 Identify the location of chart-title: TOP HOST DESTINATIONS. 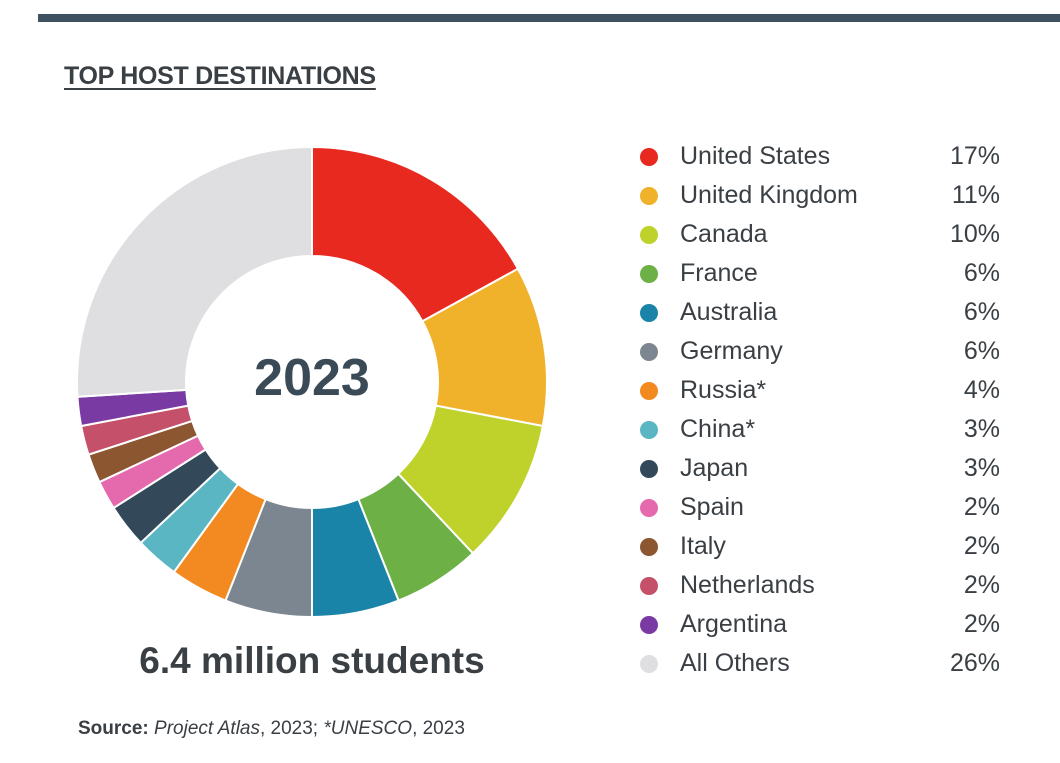
(220, 76).